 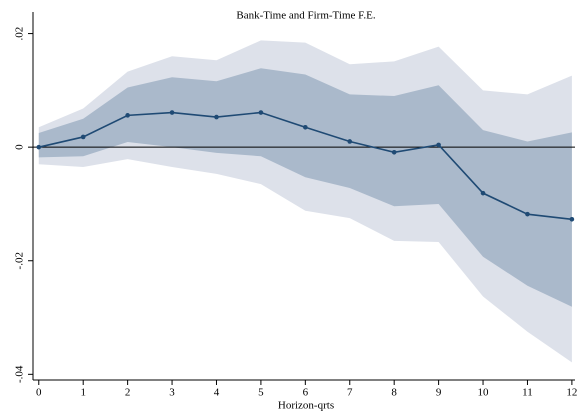 What do you see at coordinates (571, 393) in the screenshot?
I see `x-tick-label: 12` at bounding box center [571, 393].